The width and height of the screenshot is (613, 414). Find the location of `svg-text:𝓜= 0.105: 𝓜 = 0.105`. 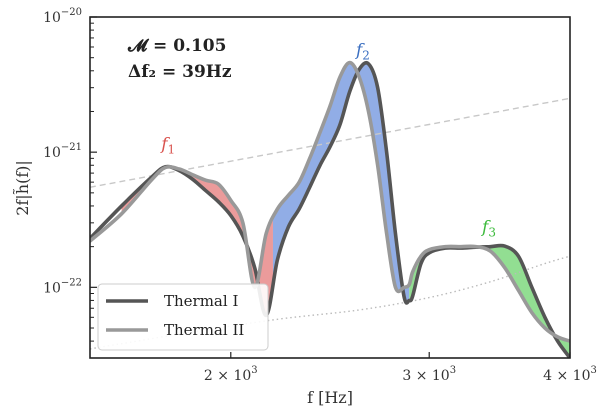

svg-text:𝓜= 0.105: 𝓜 = 0.105 is located at coordinates (176, 46).